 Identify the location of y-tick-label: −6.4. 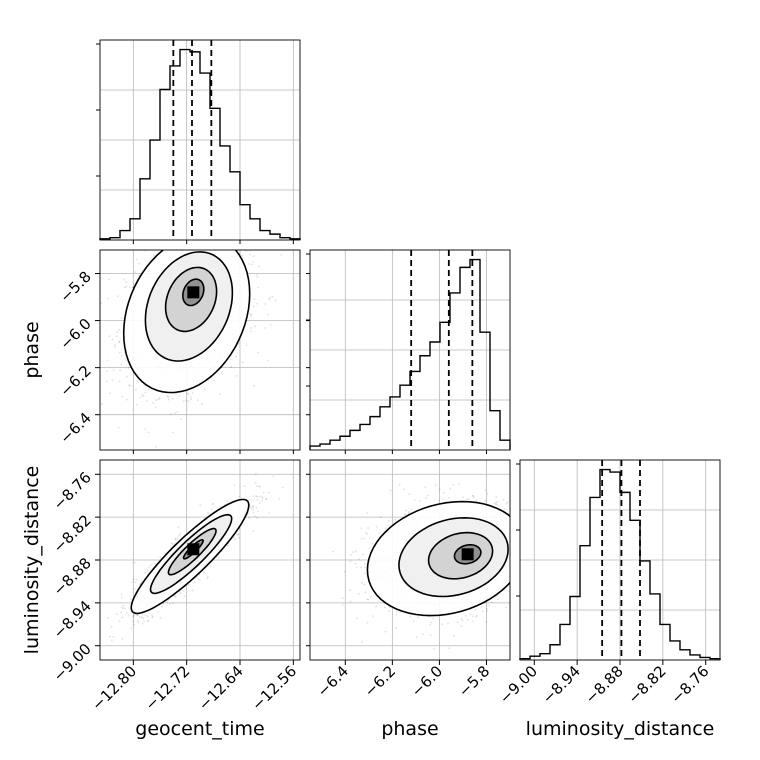
(75, 428).